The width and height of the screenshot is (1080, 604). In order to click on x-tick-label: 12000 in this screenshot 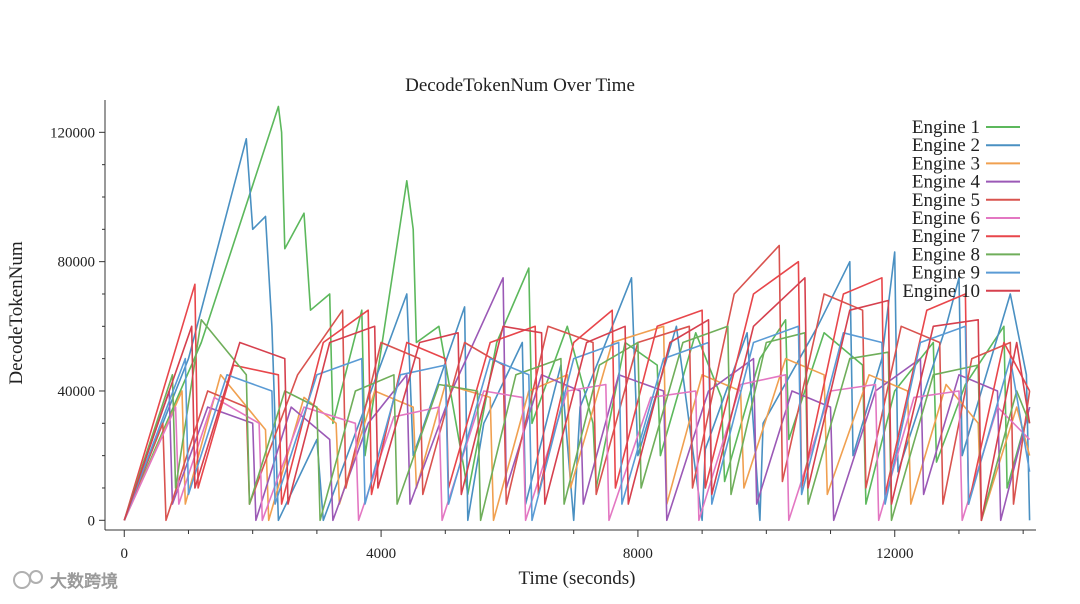, I will do `click(895, 554)`.